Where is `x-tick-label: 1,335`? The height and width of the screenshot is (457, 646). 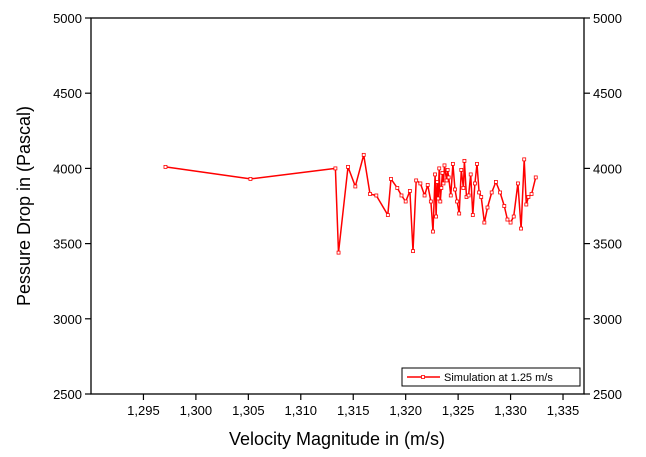
x-tick-label: 1,335 is located at coordinates (563, 410).